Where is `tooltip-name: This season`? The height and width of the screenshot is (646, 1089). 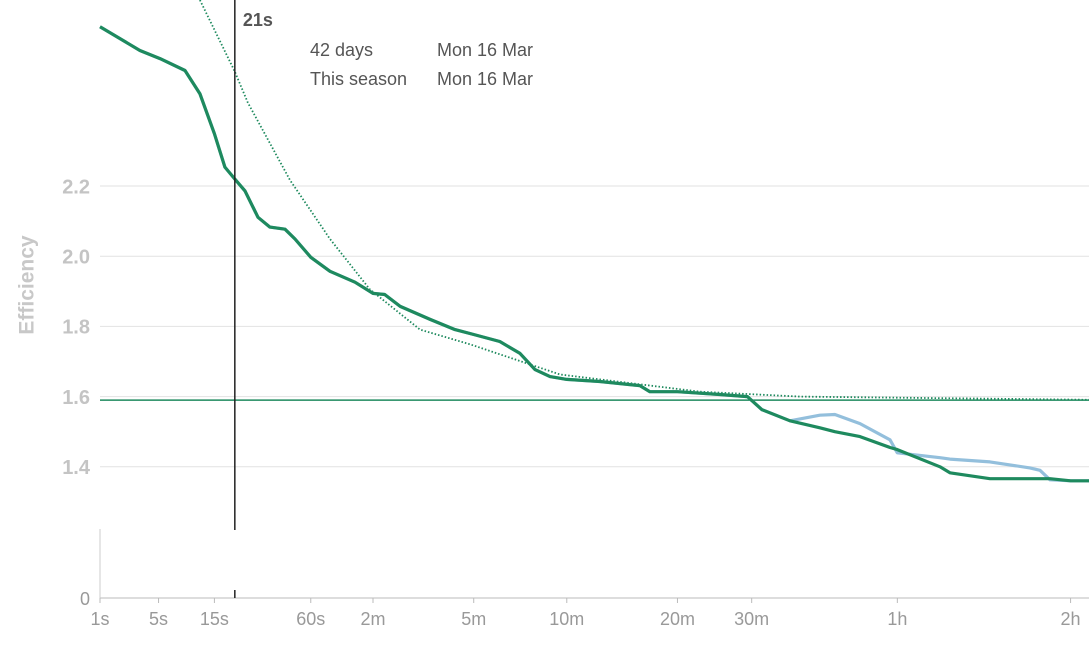 tooltip-name: This season is located at coordinates (358, 79).